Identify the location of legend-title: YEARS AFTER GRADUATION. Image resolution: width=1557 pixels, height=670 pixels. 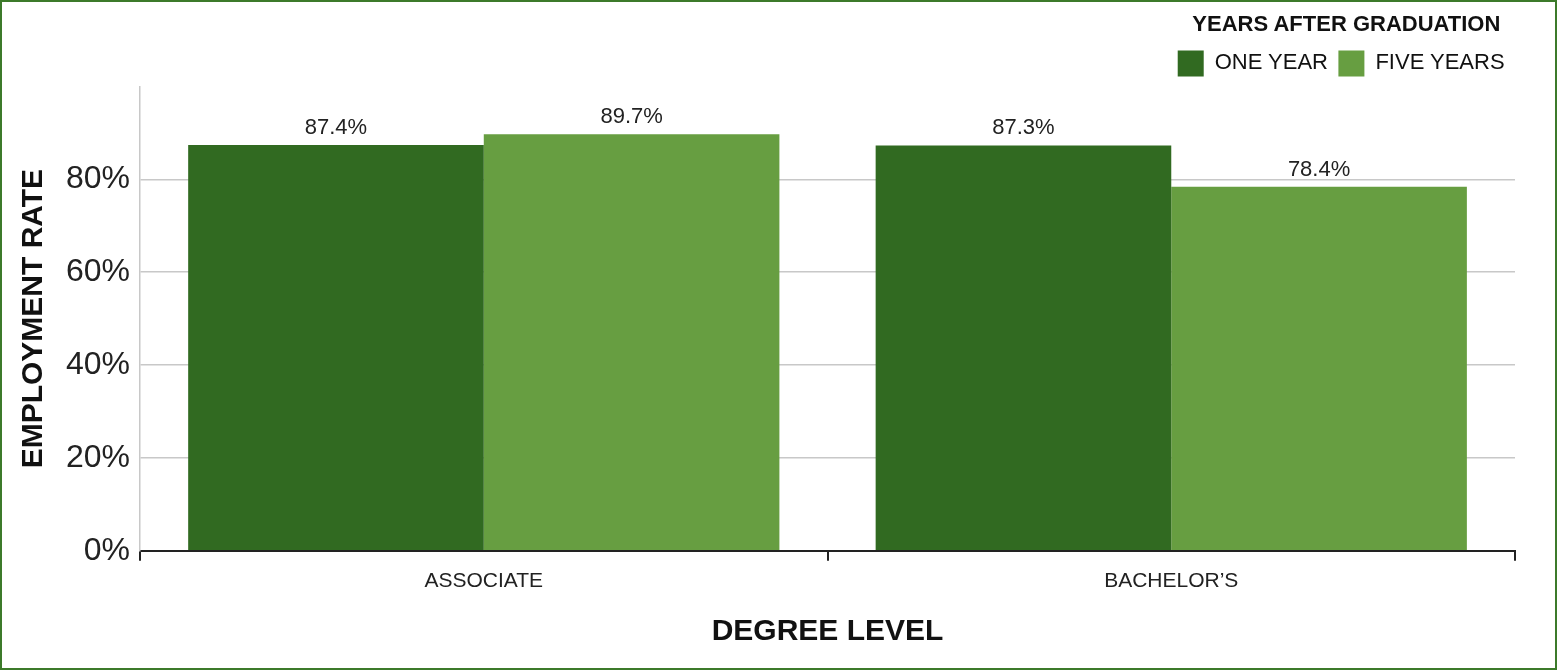
(1346, 24).